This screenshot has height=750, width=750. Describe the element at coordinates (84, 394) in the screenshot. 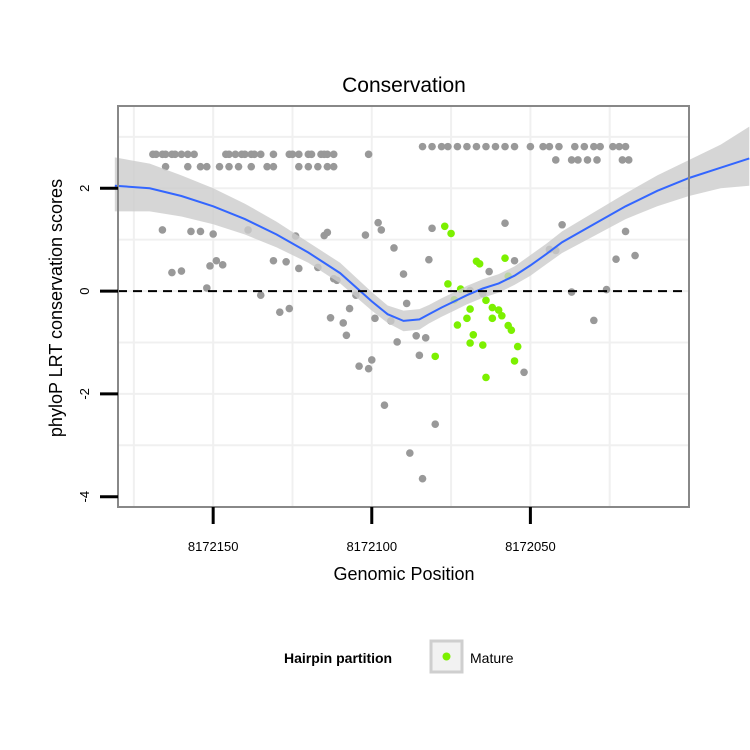

I see `y-axis-tick-label: -2` at that location.